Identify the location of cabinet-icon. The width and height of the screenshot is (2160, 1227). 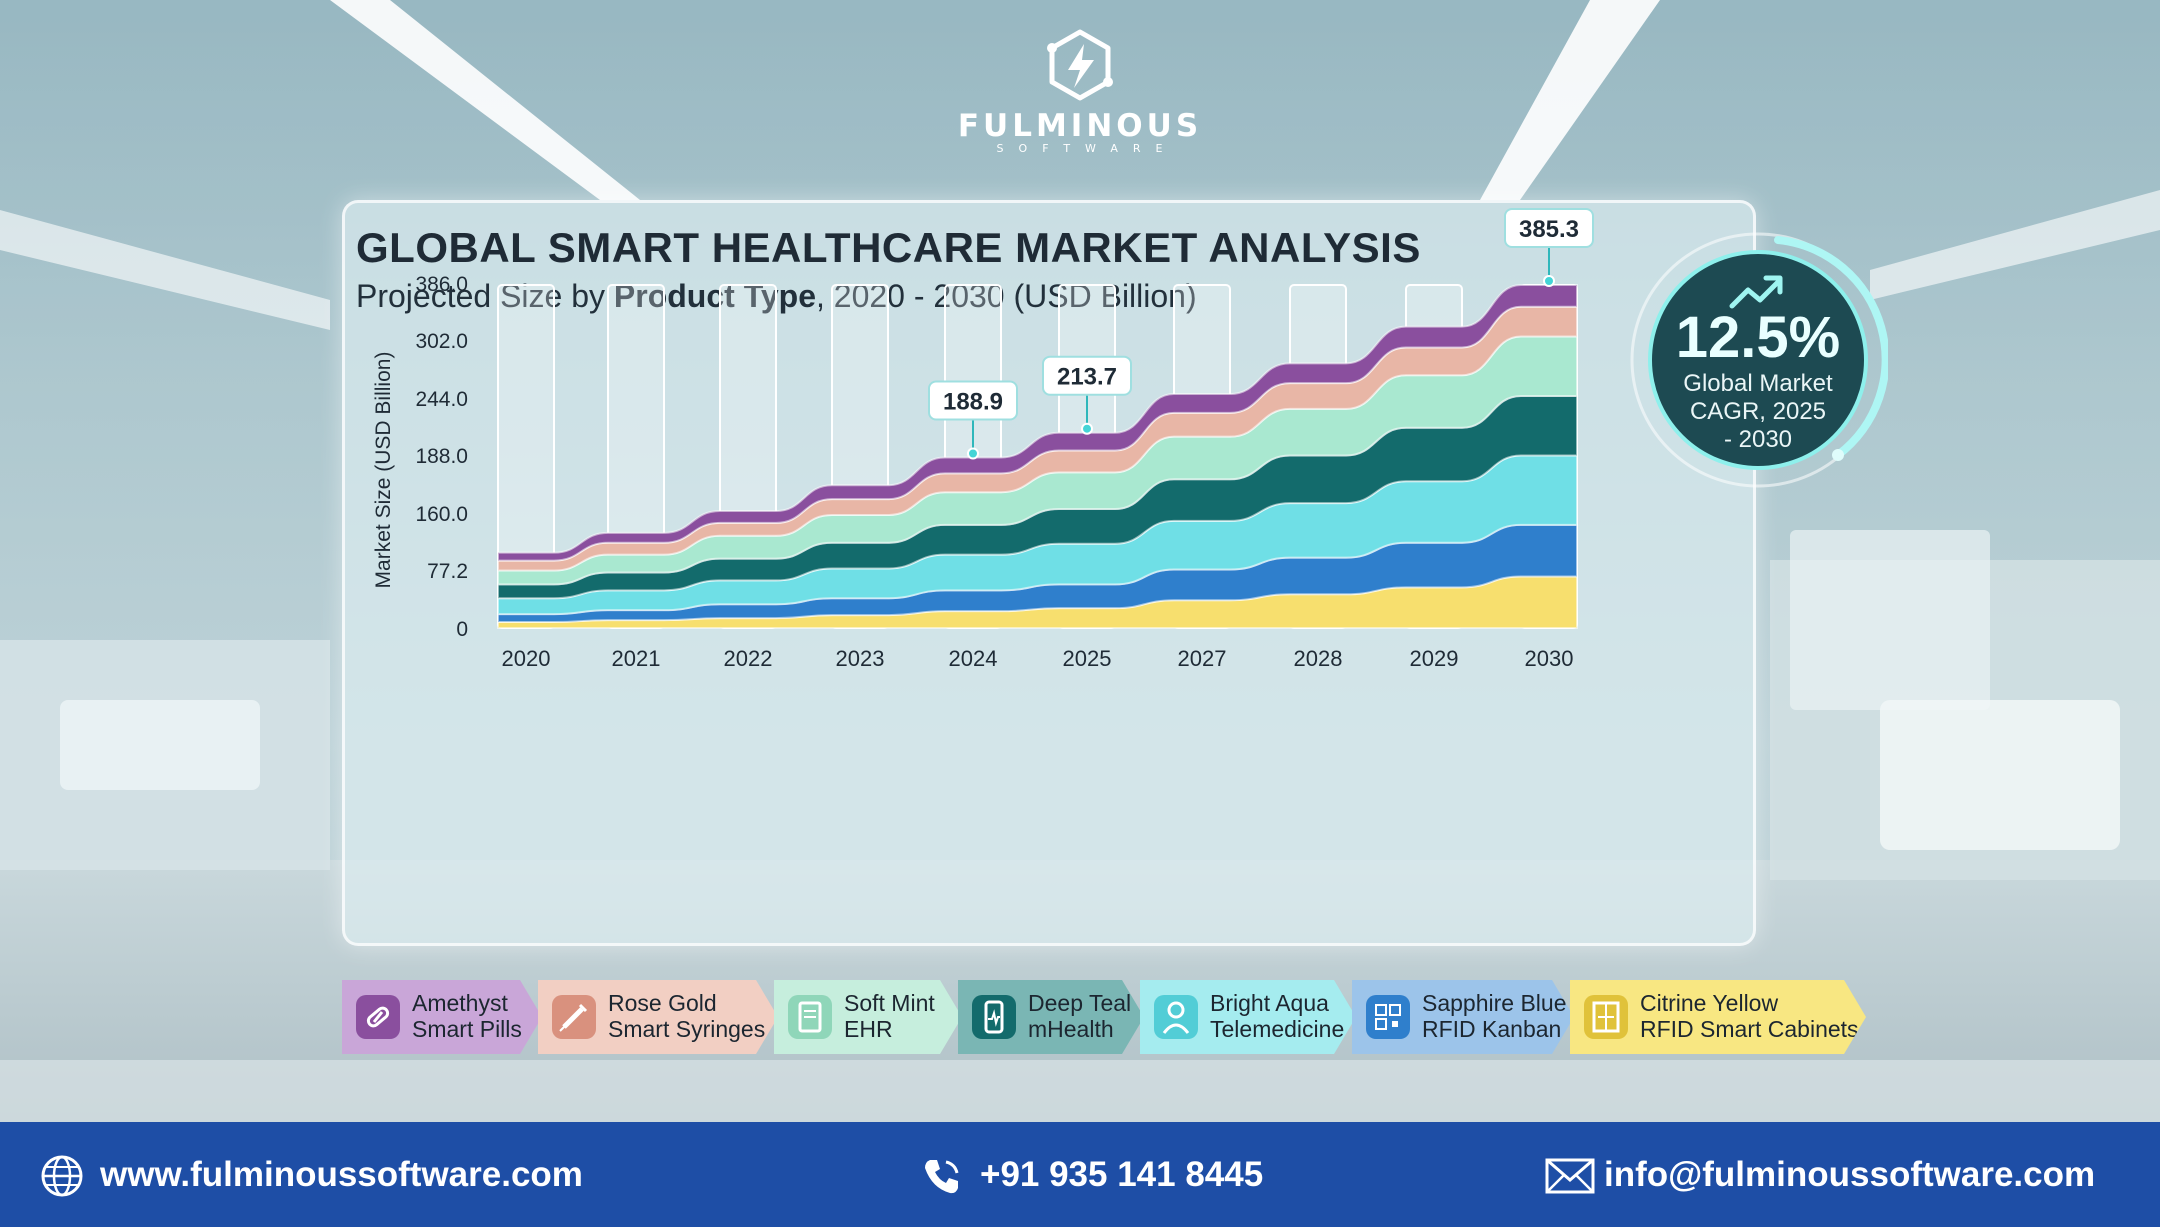
(1606, 1017).